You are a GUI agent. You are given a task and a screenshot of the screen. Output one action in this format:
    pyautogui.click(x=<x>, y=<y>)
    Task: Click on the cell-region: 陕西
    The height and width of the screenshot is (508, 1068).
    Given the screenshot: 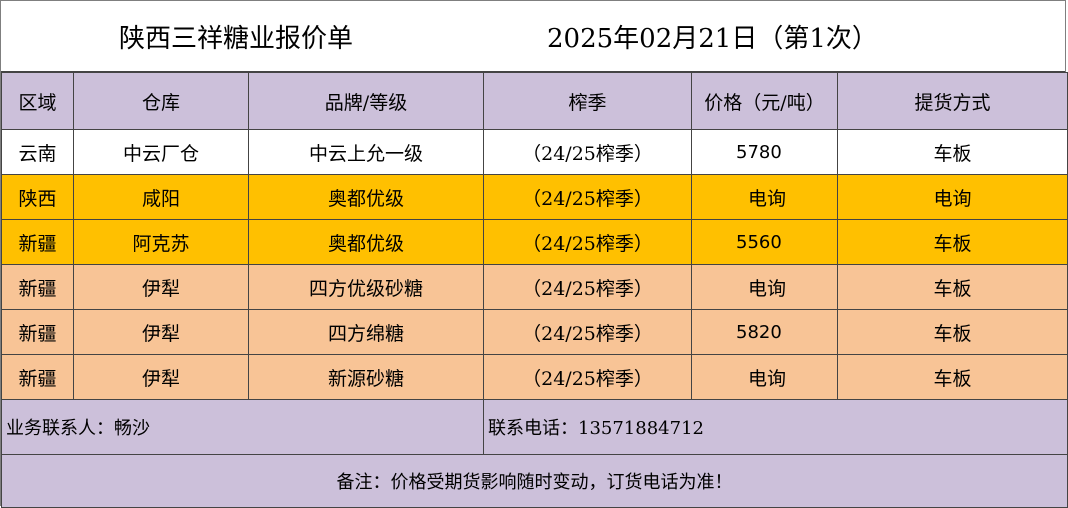 What is the action you would take?
    pyautogui.click(x=38, y=197)
    